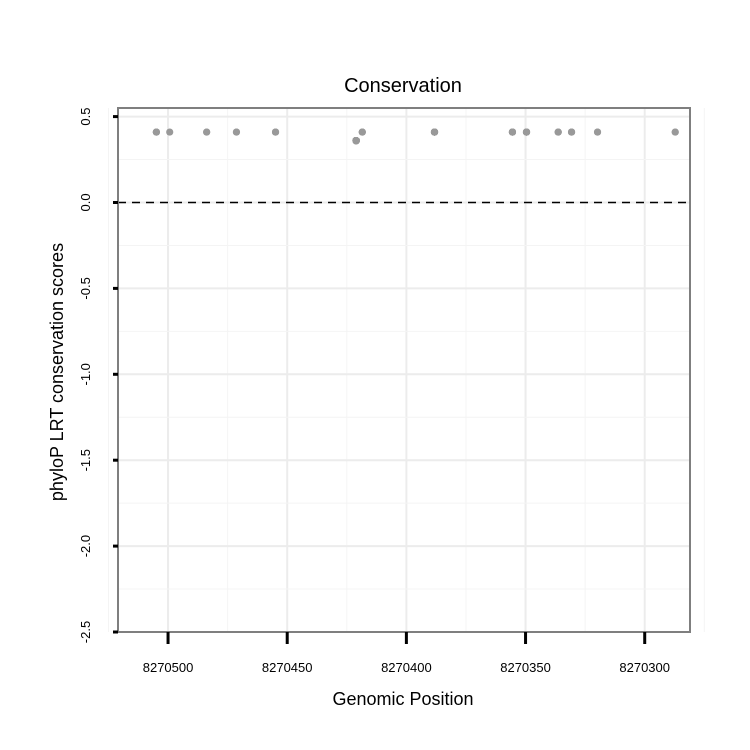 This screenshot has width=750, height=750. I want to click on y-axis: 0.5 0.0 -0.5 -1.0 -1.5 -2.0 -2.5, so click(98, 375).